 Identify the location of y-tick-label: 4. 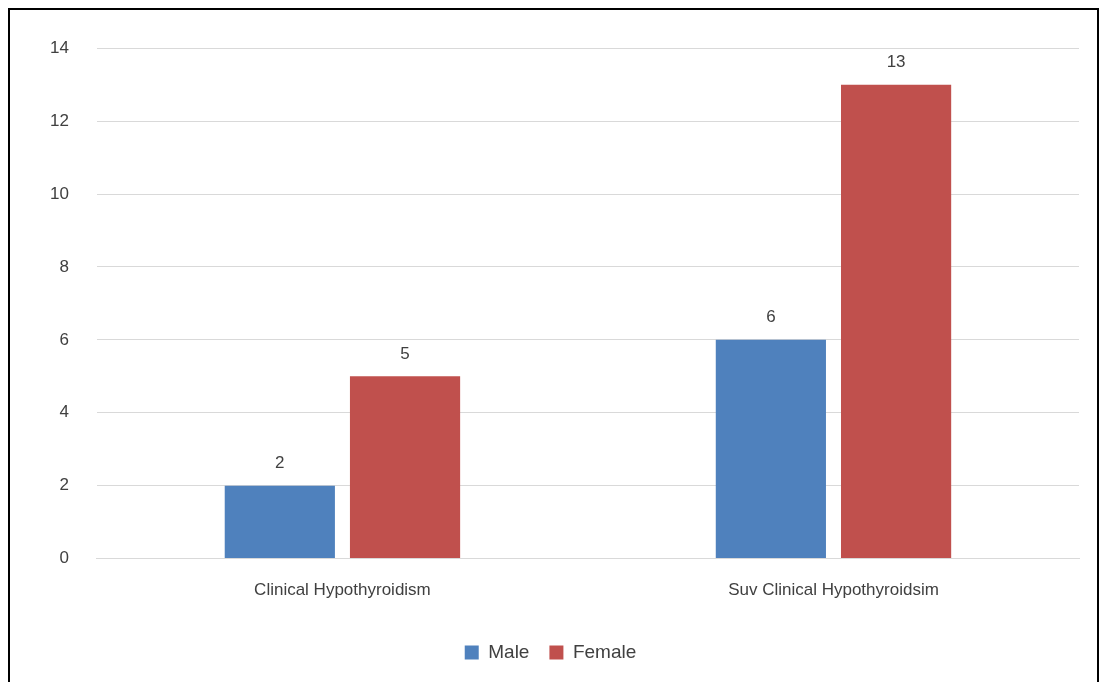
(64, 412).